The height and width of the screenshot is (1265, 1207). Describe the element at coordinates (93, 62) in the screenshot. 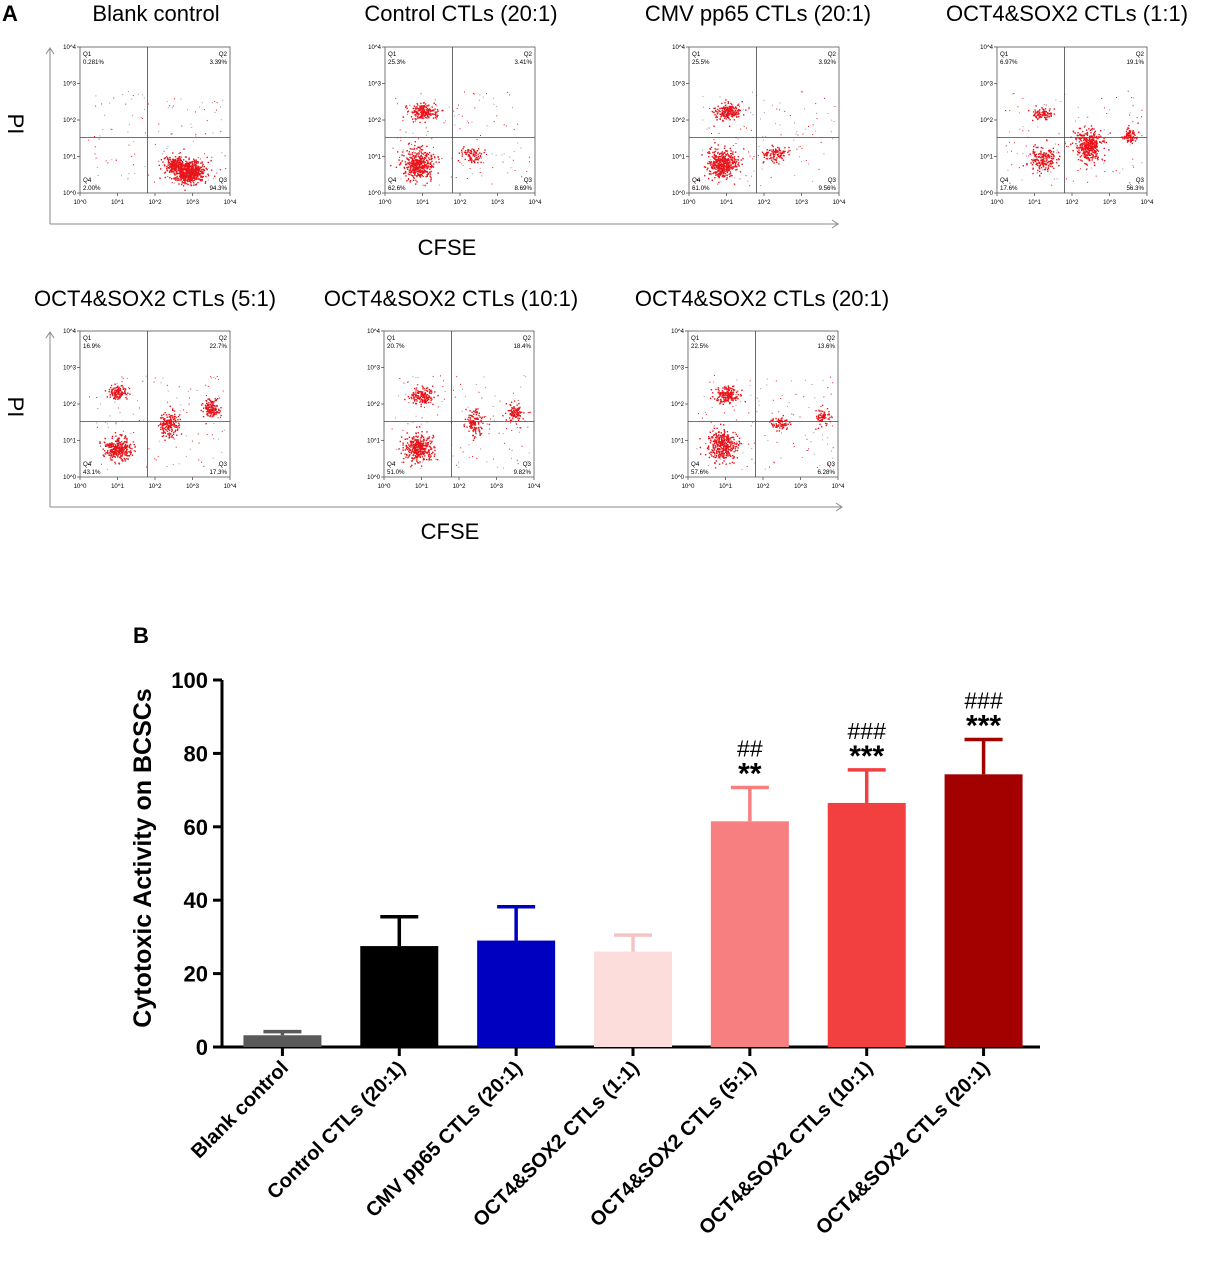

I see `quadrant-value-q1: 0.281%` at that location.